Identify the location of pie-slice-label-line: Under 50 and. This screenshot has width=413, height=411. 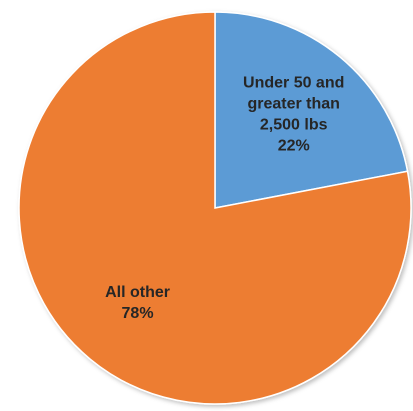
(293, 82).